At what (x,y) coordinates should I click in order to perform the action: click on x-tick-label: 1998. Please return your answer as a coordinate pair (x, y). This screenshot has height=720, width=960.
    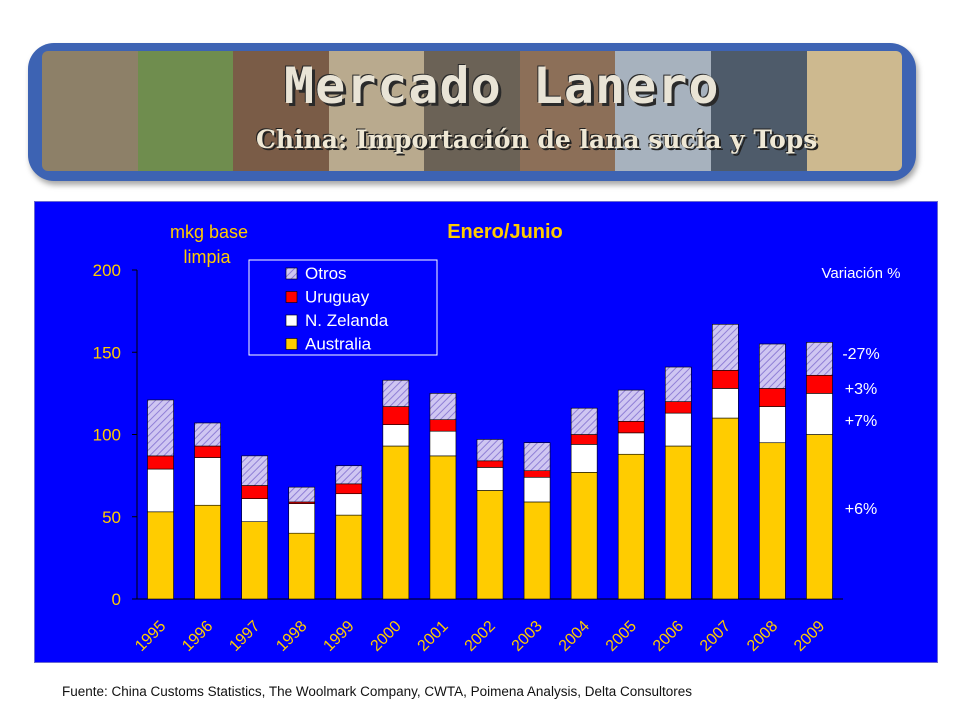
    Looking at the image, I should click on (291, 636).